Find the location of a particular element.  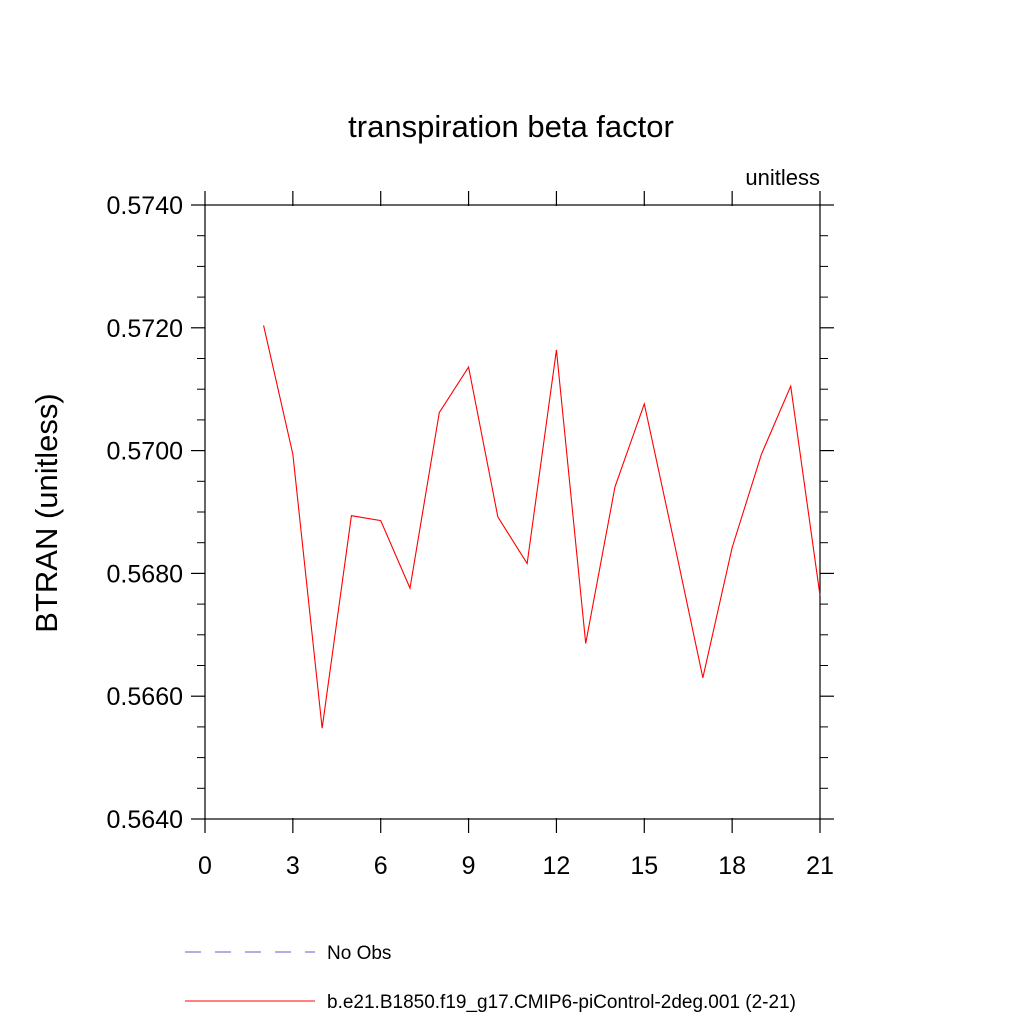

x-tick-label: 15 is located at coordinates (644, 866).